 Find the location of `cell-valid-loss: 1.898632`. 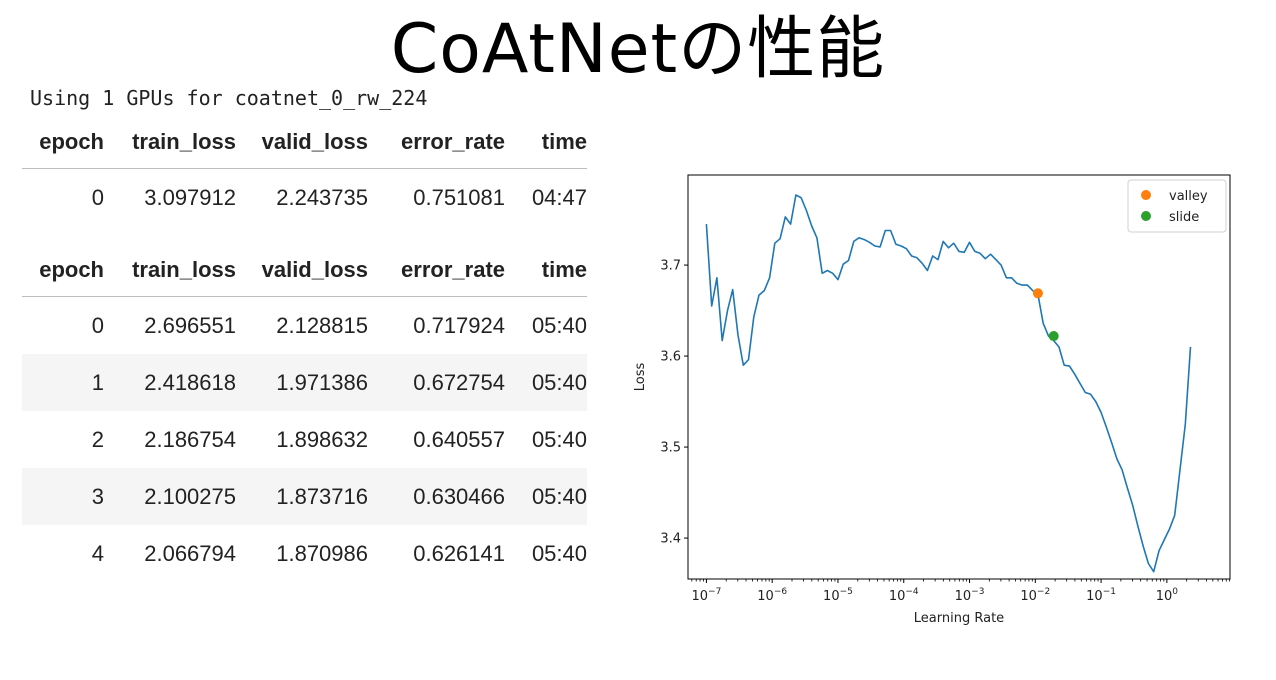

cell-valid-loss: 1.898632 is located at coordinates (322, 439).